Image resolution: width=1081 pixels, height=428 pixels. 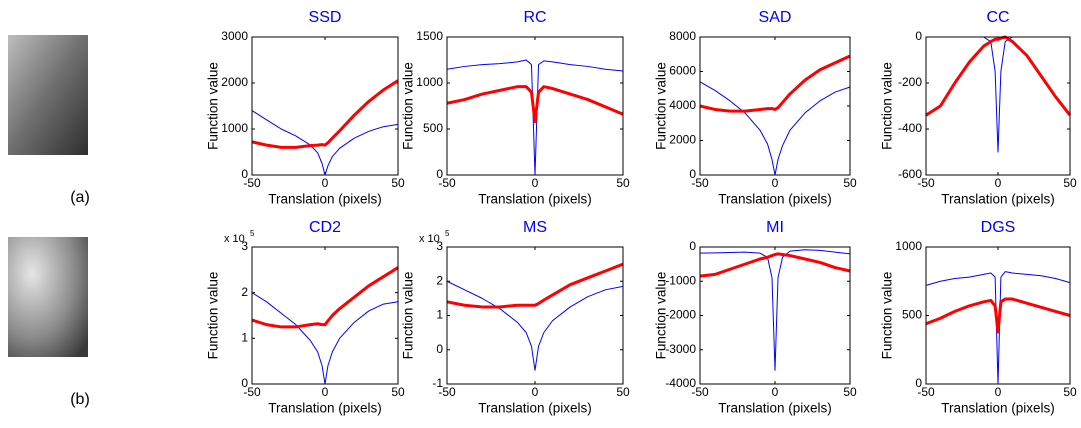 I want to click on chart-title: SSD, so click(x=325, y=17).